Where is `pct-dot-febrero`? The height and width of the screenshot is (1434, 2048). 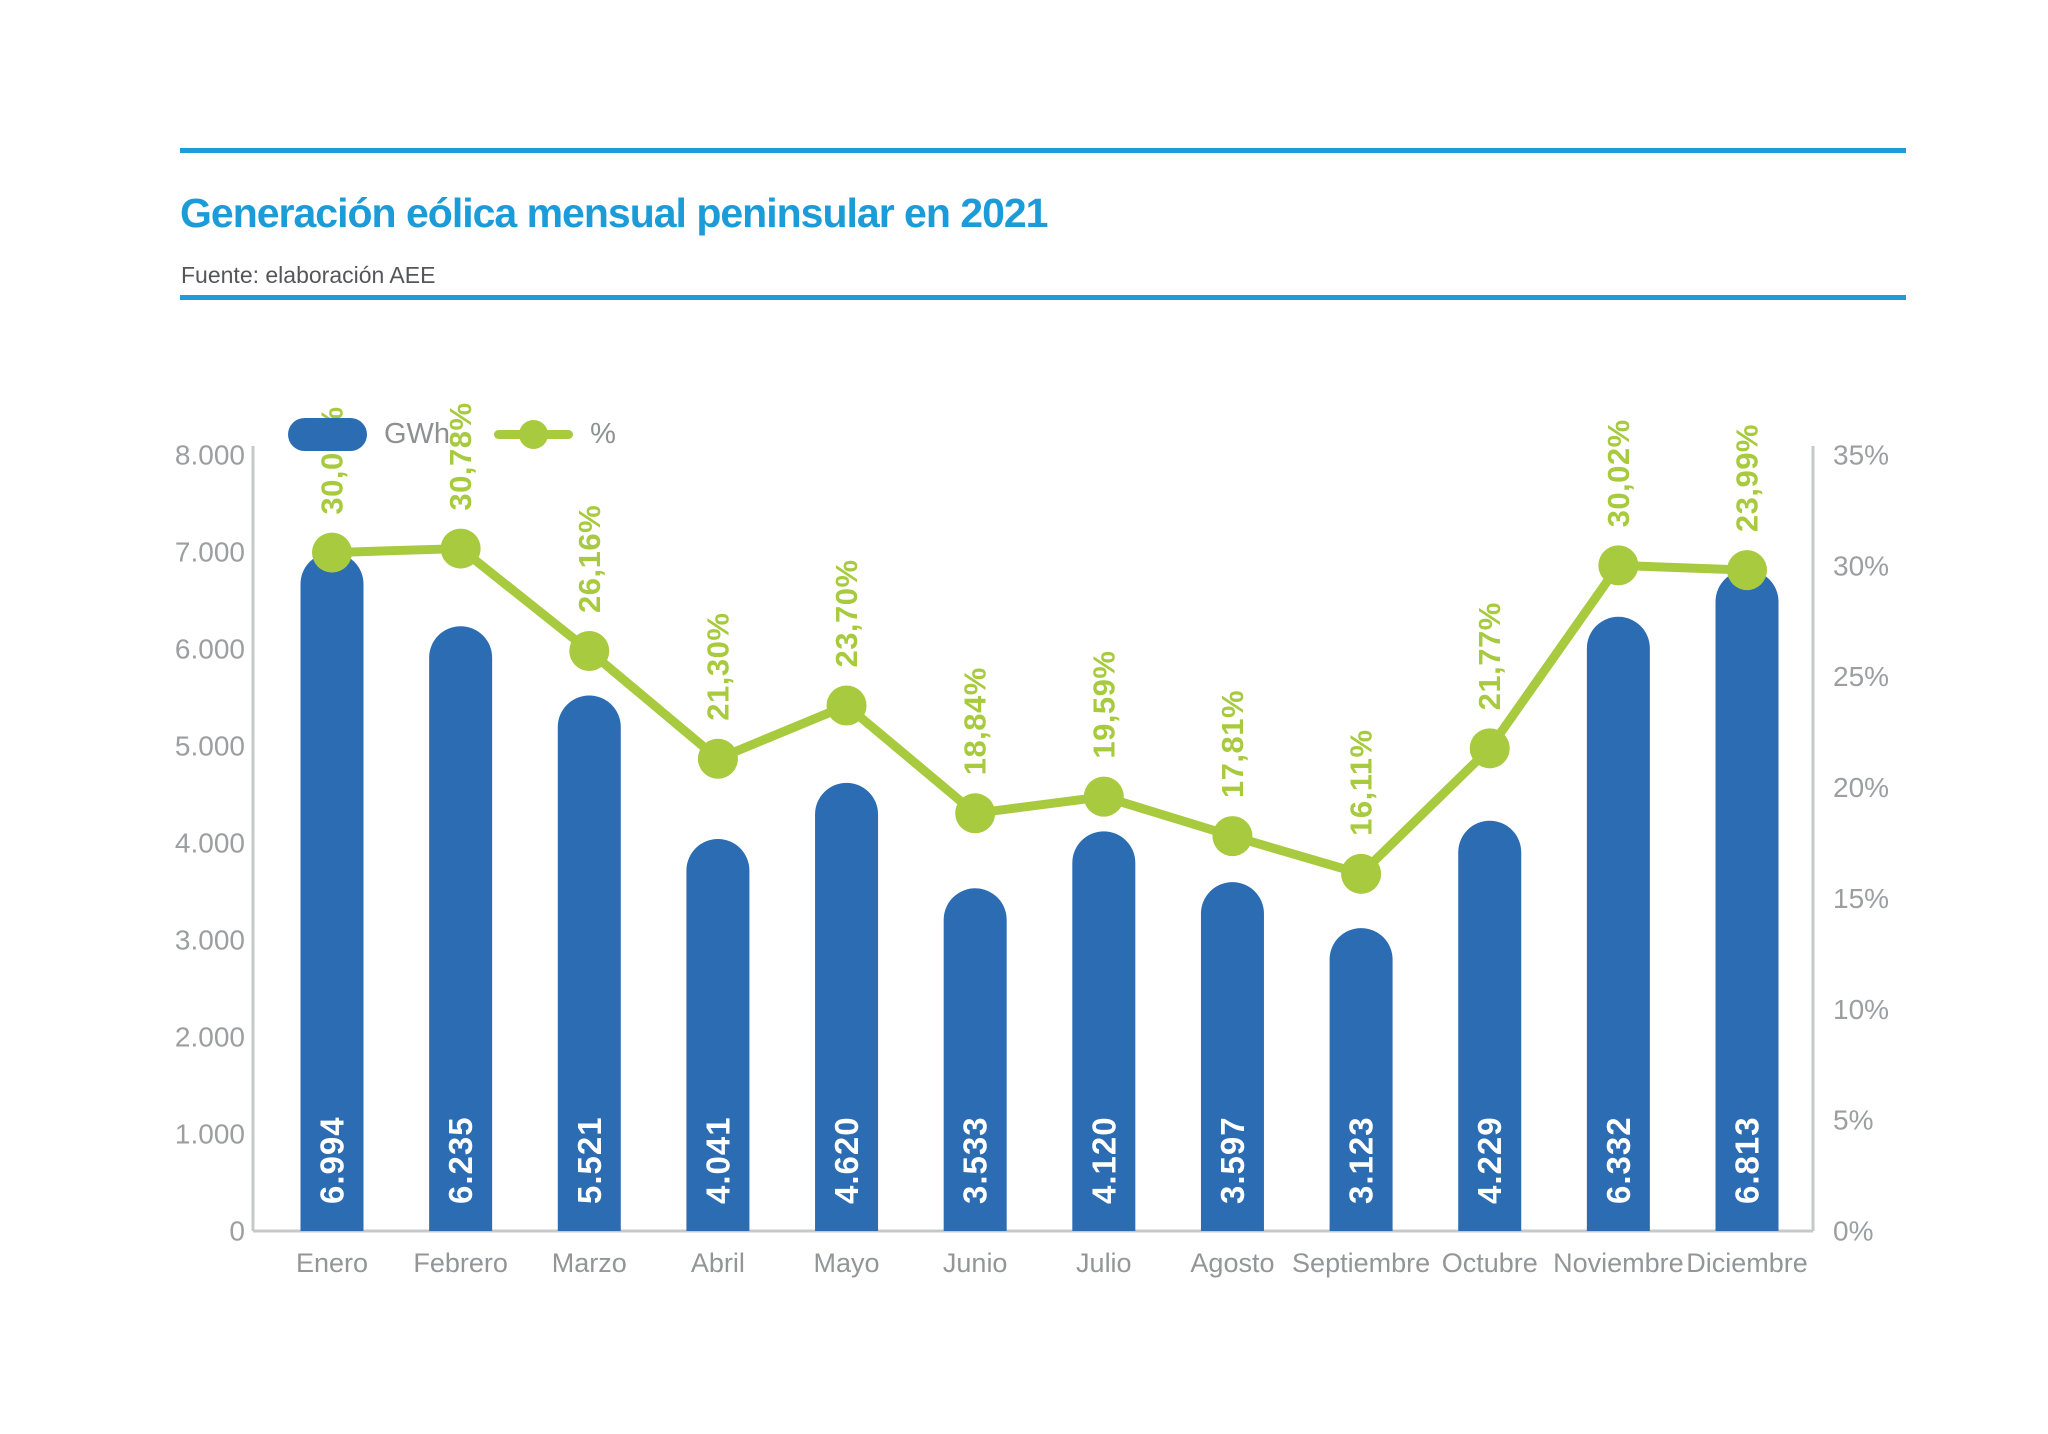 pct-dot-febrero is located at coordinates (460, 548).